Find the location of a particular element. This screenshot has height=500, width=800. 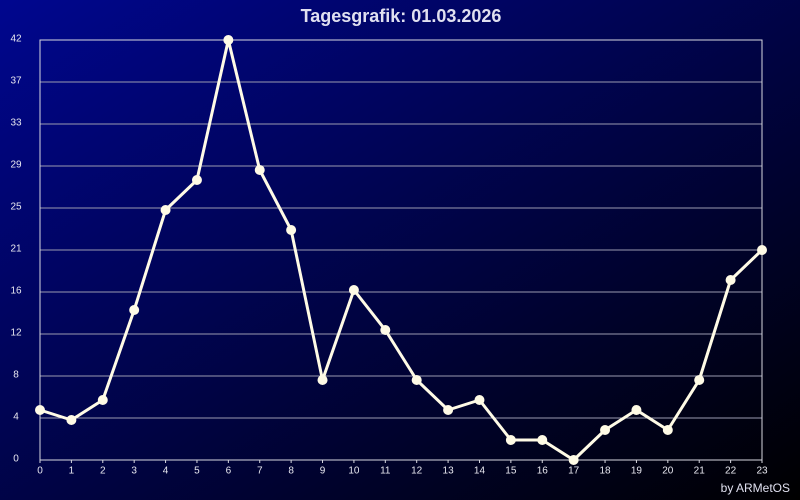

y-tick-label: 29 is located at coordinates (16, 165).